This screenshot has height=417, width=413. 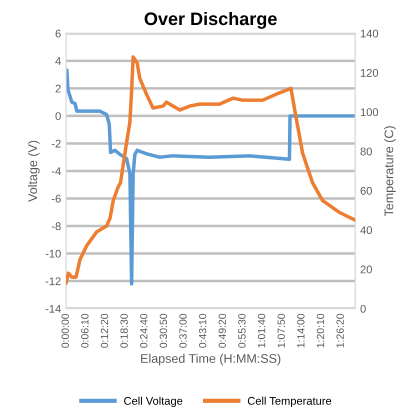 What do you see at coordinates (290, 401) in the screenshot?
I see `legend-label: Cell Temperature` at bounding box center [290, 401].